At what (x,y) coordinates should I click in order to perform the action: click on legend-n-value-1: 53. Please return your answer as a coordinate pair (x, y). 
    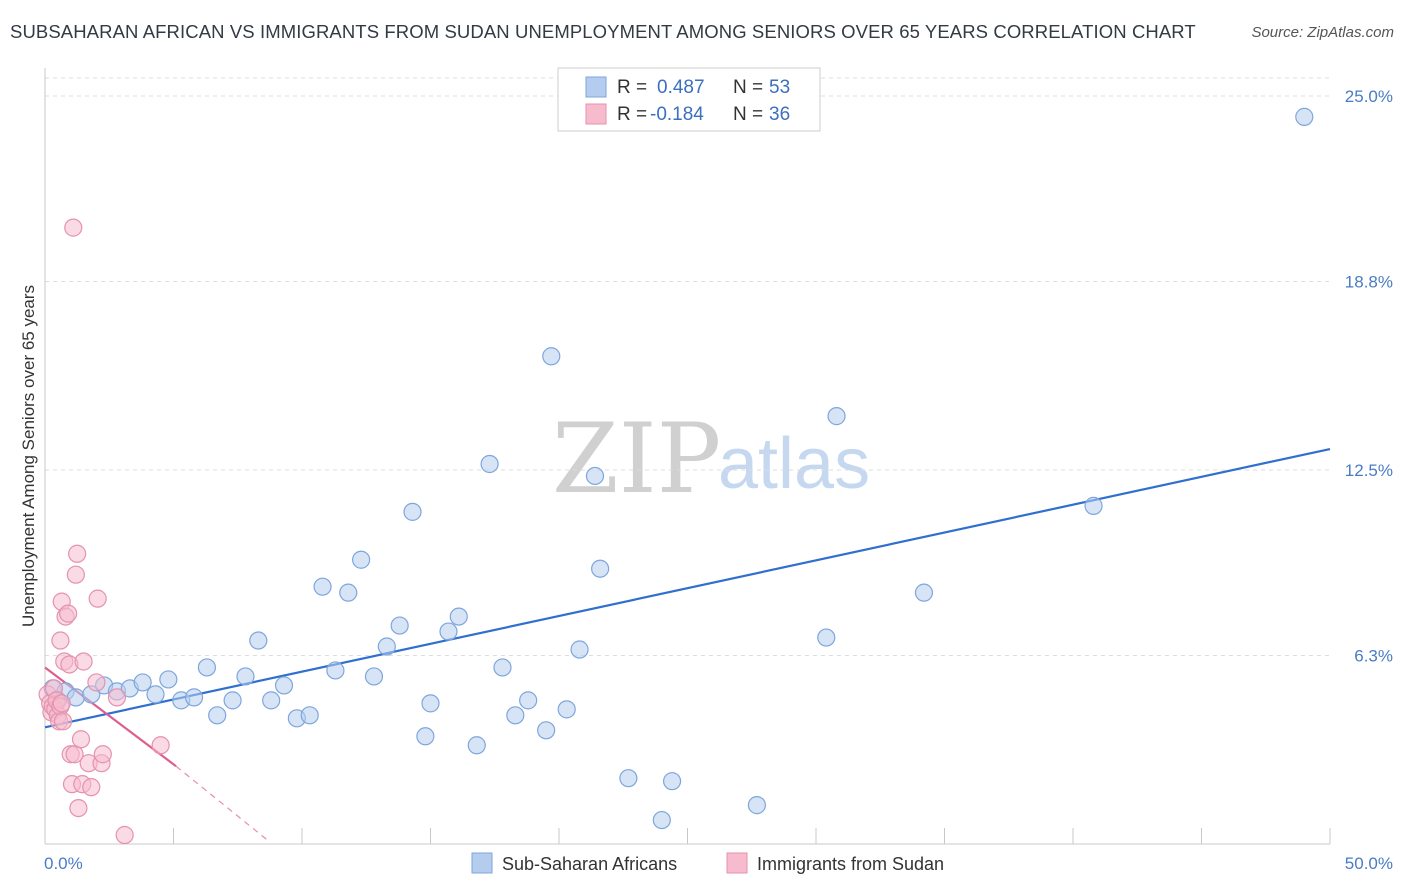
    Looking at the image, I should click on (779, 87).